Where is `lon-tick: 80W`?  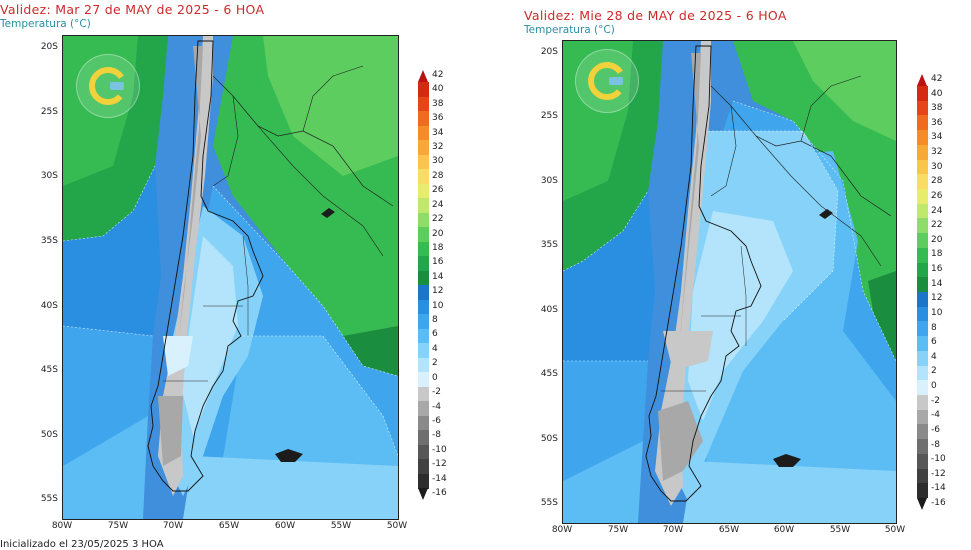 lon-tick: 80W is located at coordinates (562, 530).